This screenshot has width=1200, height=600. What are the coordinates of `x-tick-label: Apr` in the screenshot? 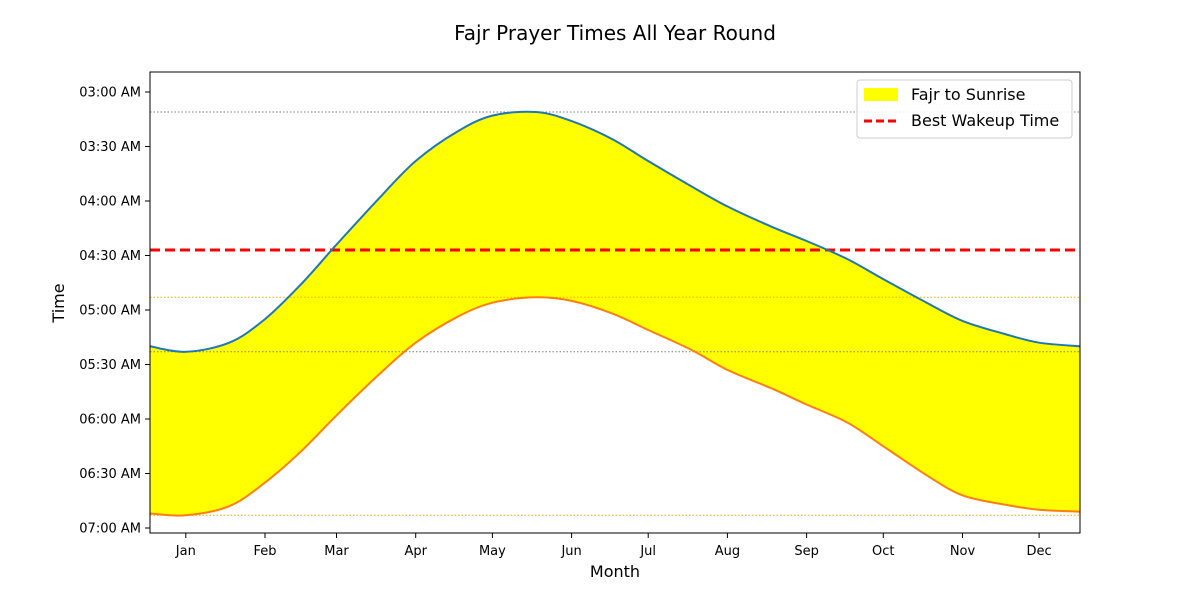 It's located at (415, 551).